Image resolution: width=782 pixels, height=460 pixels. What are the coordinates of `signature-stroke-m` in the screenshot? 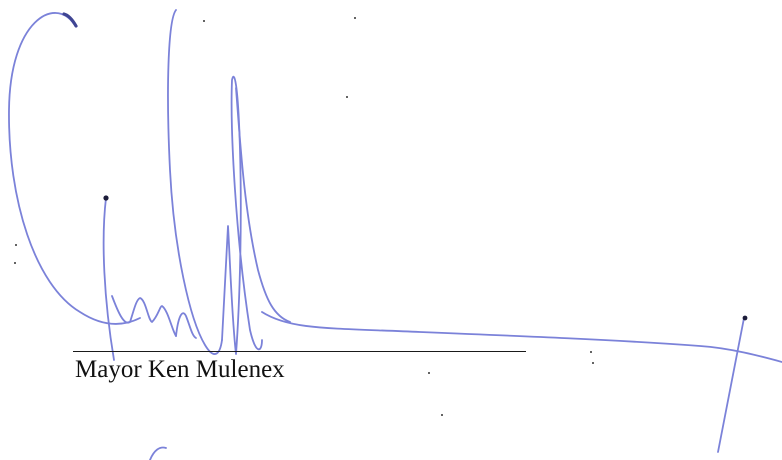 It's located at (242, 215).